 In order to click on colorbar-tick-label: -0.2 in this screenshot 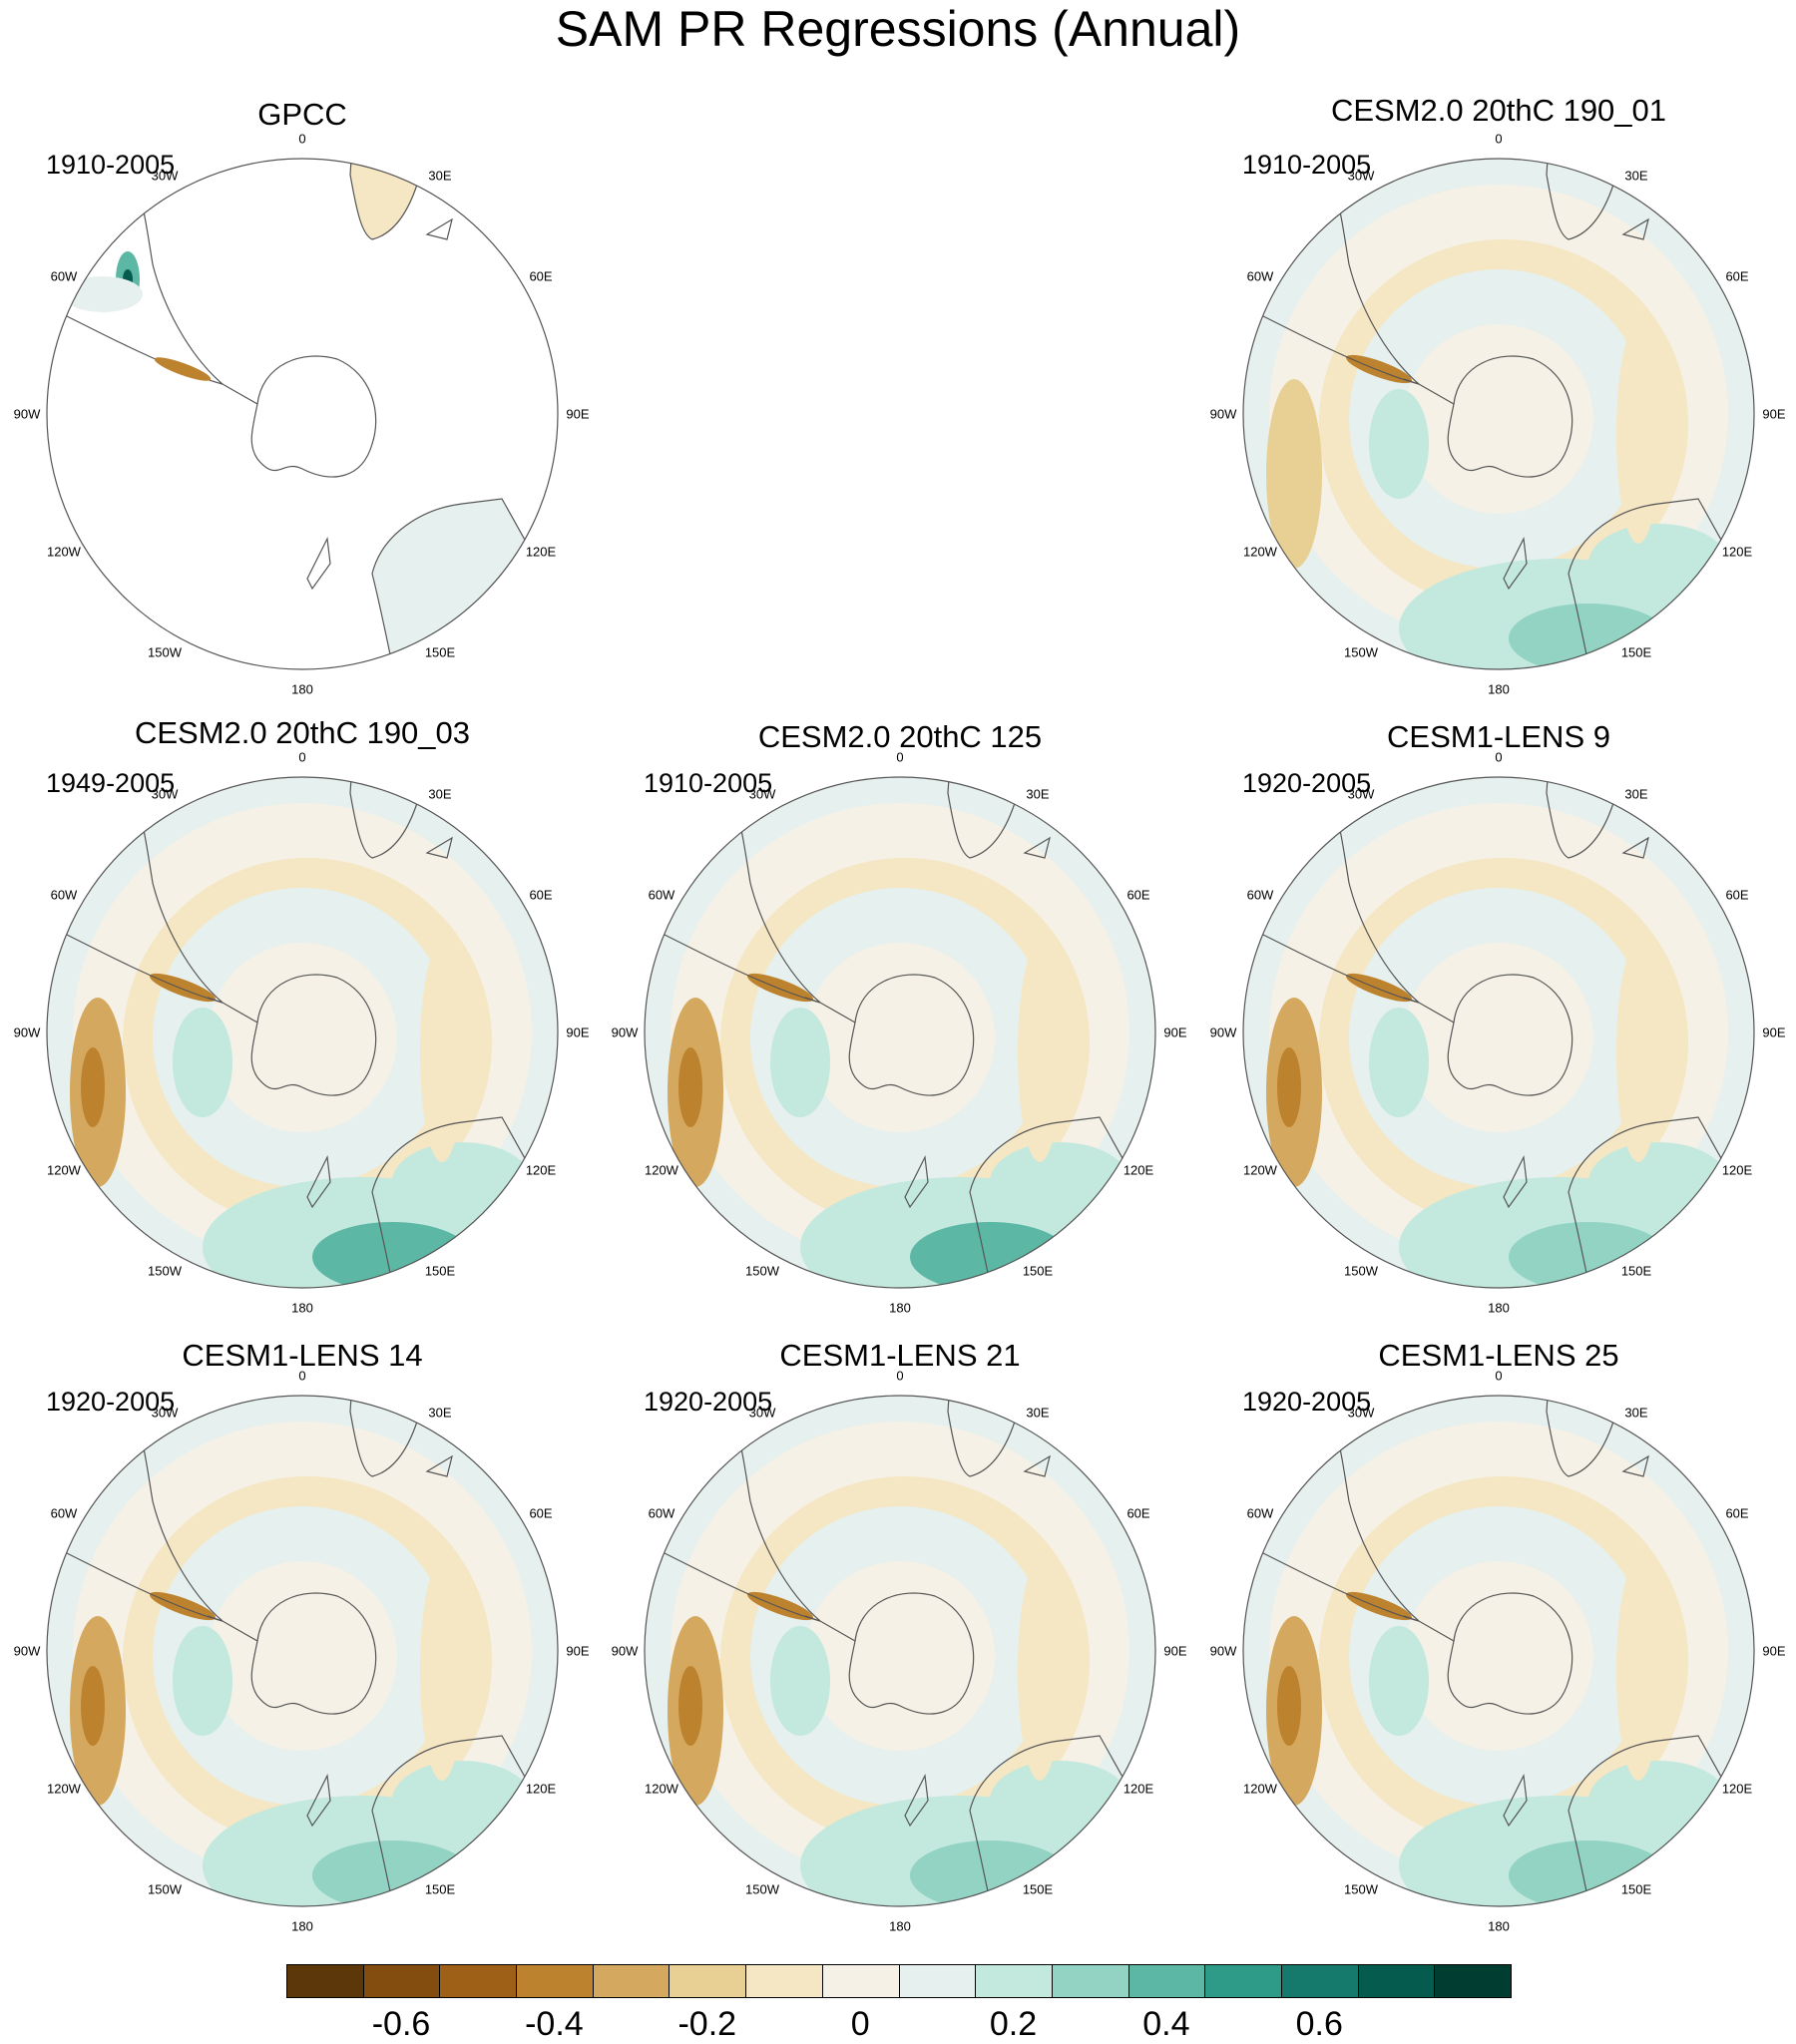, I will do `click(707, 2024)`.